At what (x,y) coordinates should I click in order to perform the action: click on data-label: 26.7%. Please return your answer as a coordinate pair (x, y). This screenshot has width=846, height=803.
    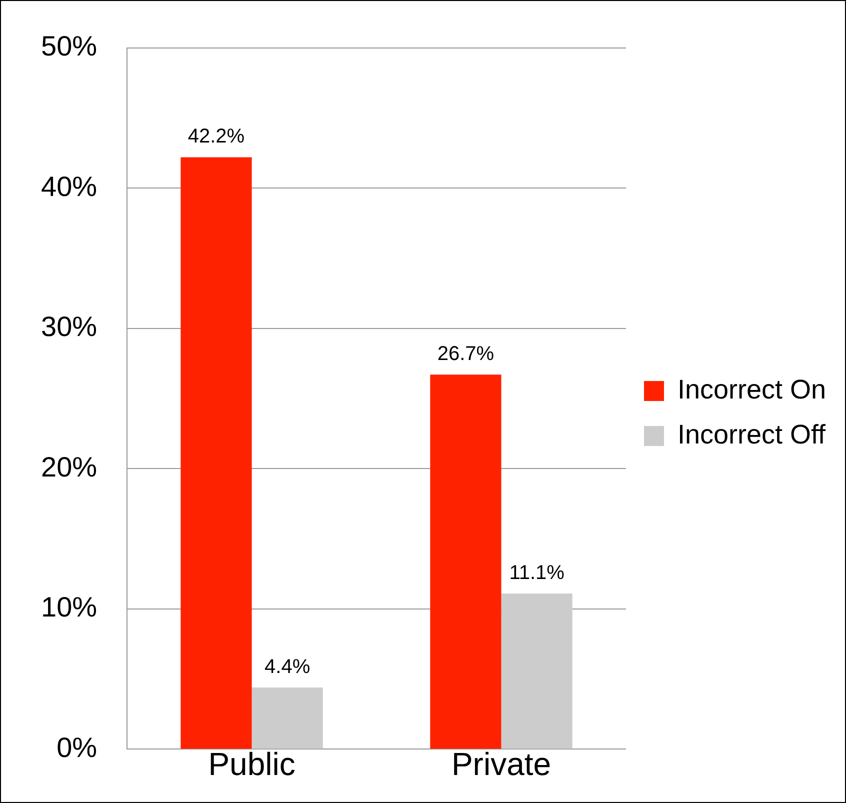
    Looking at the image, I should click on (465, 354).